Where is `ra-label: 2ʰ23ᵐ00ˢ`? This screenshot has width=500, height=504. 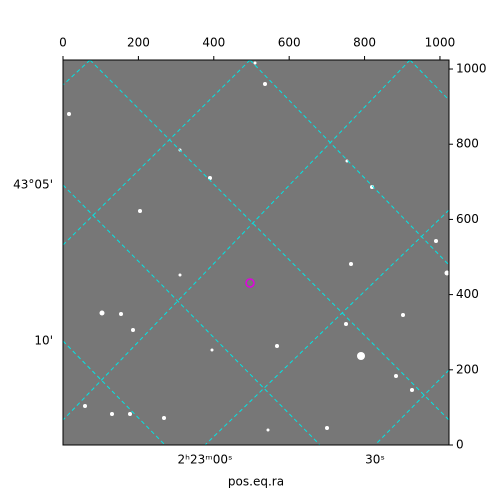
ra-label: 2ʰ23ᵐ00ˢ is located at coordinates (205, 460).